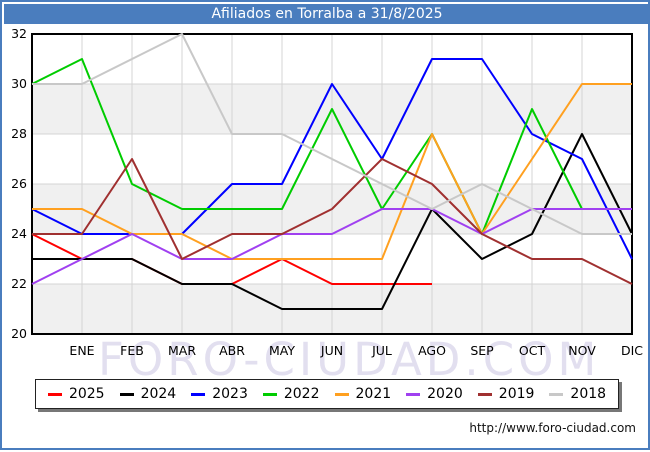 This screenshot has width=650, height=452. I want to click on legend-item-2023: 2023, so click(219, 394).